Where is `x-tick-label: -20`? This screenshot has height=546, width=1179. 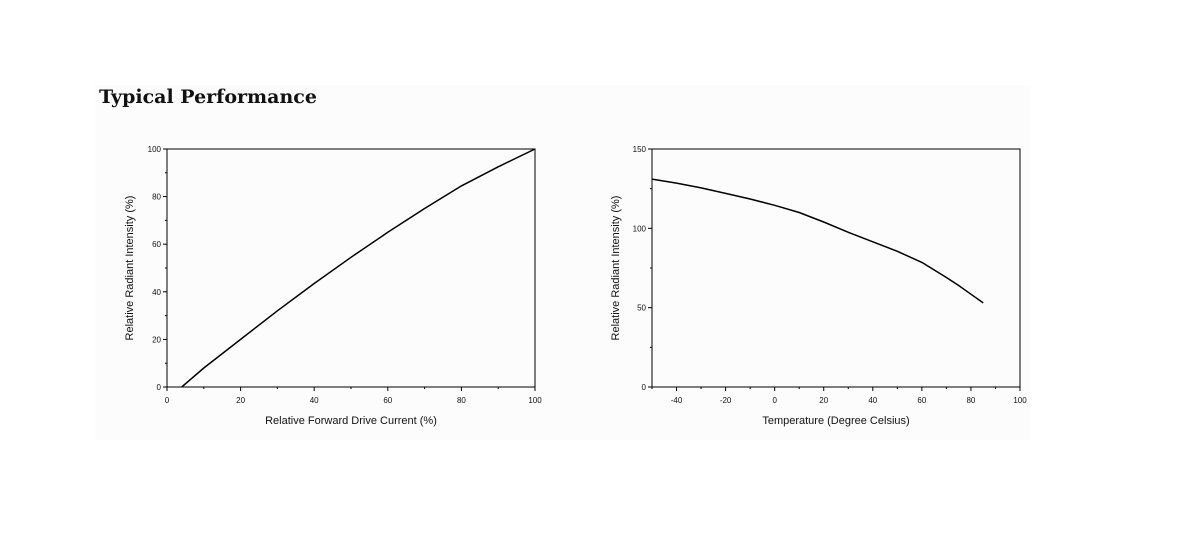
x-tick-label: -20 is located at coordinates (726, 400).